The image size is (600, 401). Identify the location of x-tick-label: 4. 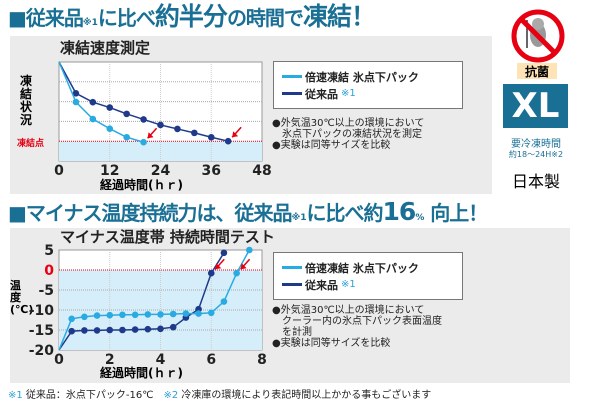
(161, 360).